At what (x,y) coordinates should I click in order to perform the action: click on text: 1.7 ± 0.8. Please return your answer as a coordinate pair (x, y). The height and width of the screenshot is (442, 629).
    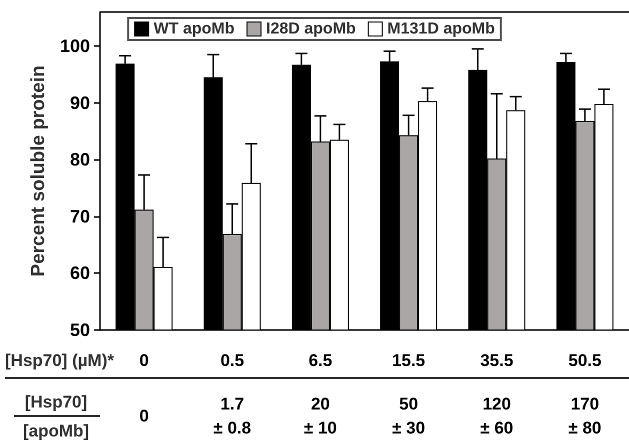
    Looking at the image, I should click on (232, 416).